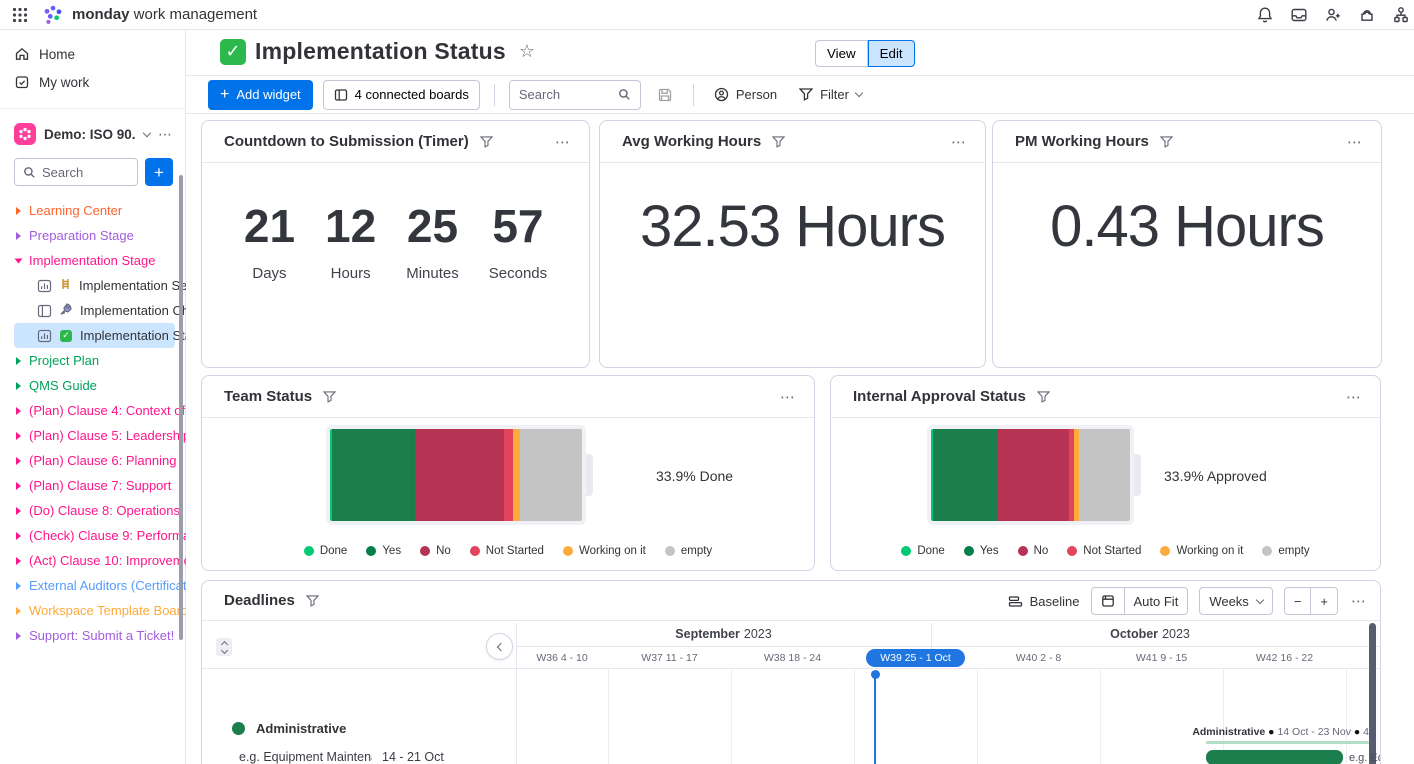  What do you see at coordinates (92, 360) in the screenshot?
I see `sidebar-board-item: Project Plan` at bounding box center [92, 360].